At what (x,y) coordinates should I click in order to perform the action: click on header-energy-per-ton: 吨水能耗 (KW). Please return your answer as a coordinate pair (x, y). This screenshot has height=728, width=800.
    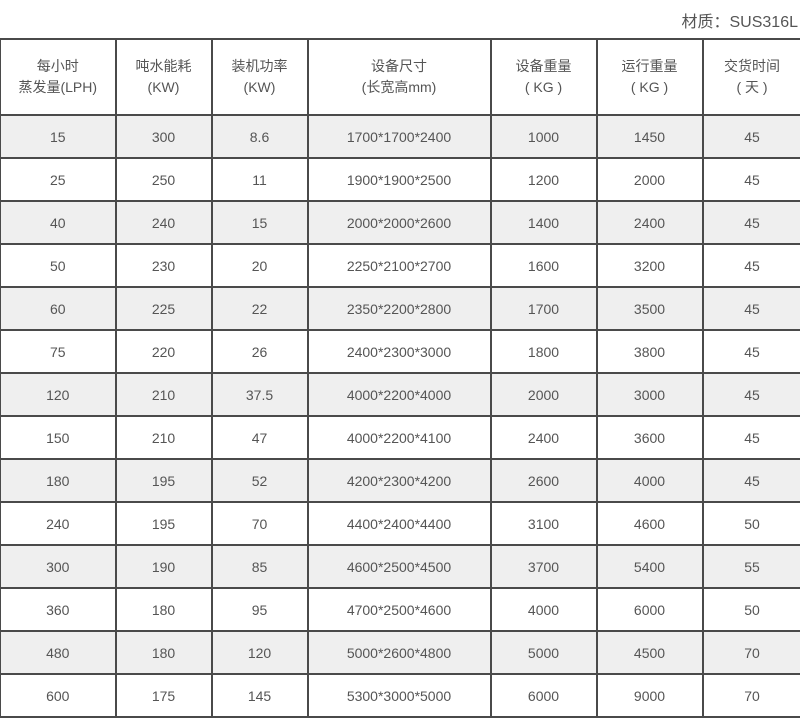
    Looking at the image, I should click on (163, 77).